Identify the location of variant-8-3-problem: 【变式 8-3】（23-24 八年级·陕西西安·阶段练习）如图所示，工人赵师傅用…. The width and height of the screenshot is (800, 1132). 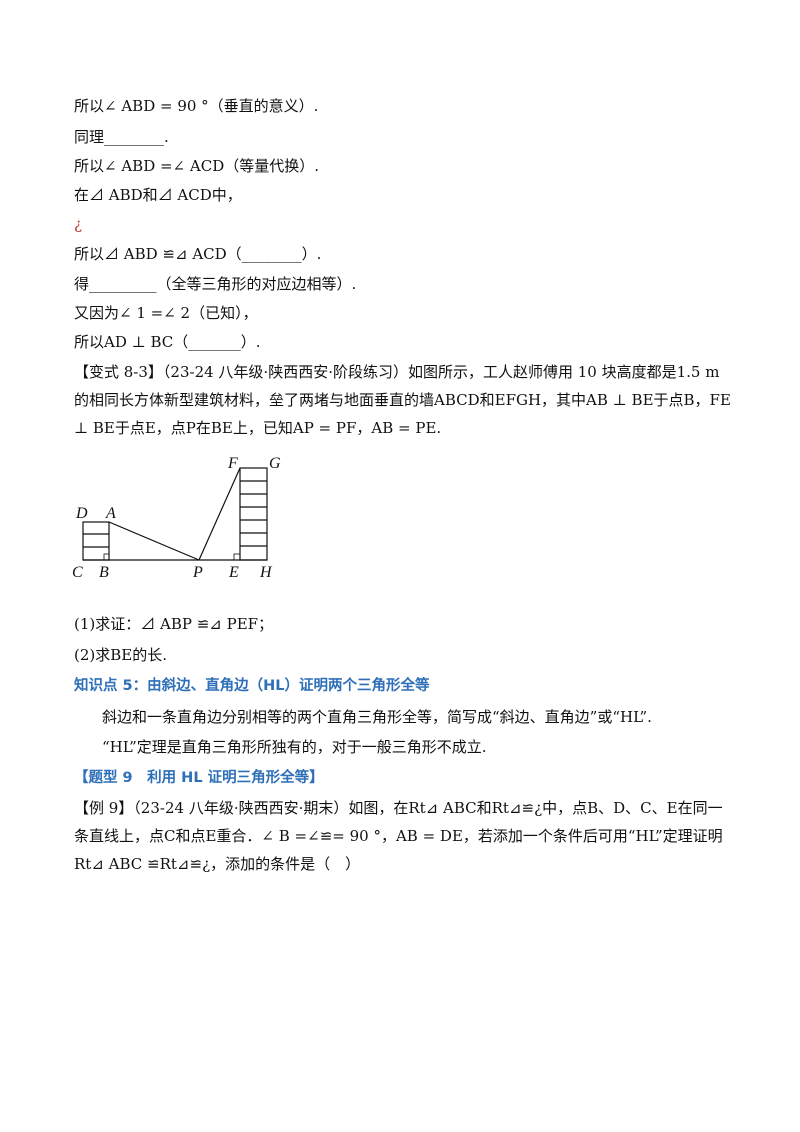
(402, 400).